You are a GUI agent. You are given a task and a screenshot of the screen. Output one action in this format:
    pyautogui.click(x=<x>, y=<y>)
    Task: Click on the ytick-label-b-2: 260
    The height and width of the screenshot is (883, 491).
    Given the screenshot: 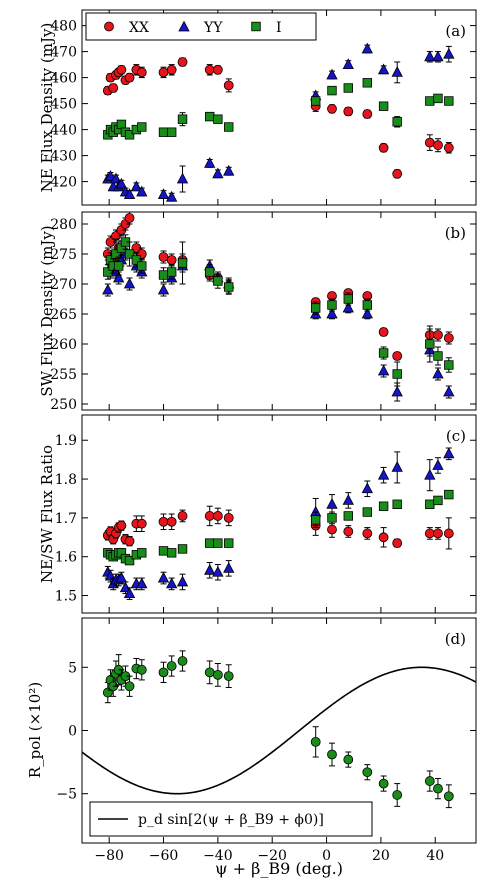 What is the action you would take?
    pyautogui.click(x=63, y=345)
    